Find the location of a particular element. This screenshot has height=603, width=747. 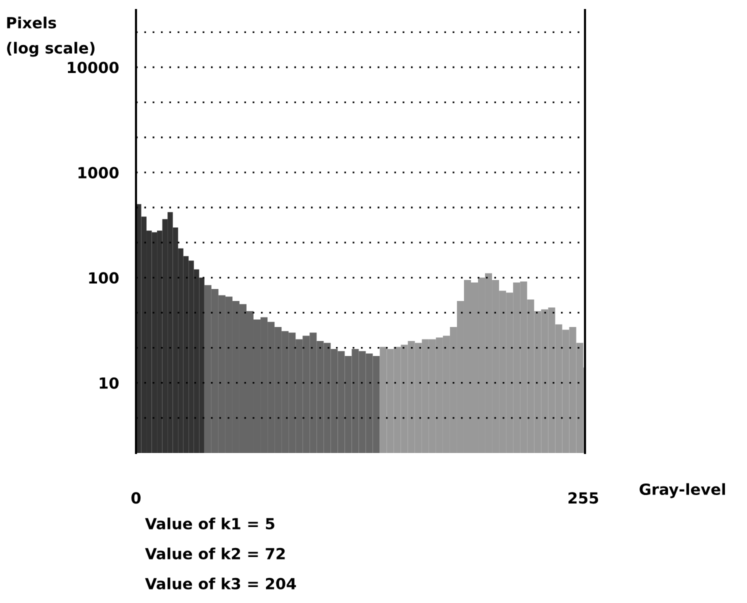

y-tick-label: 1000 is located at coordinates (98, 172).